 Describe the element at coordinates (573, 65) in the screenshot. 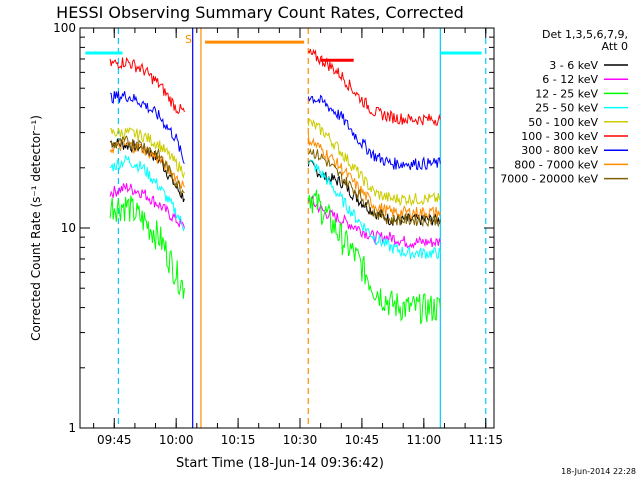

I see `legend-label: 3 - 6 keV` at that location.